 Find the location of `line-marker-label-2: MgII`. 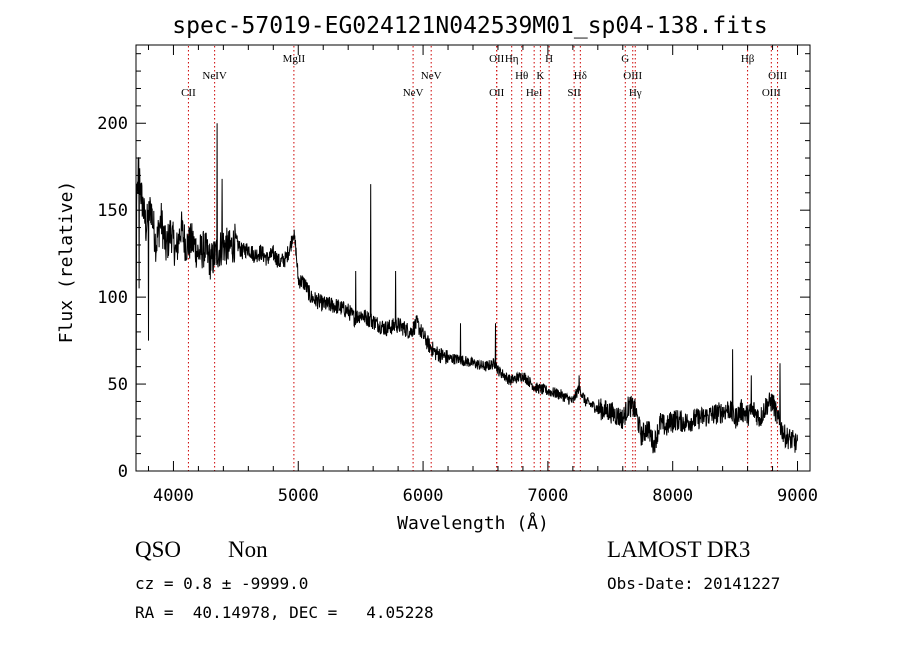

line-marker-label-2: MgII is located at coordinates (294, 59).